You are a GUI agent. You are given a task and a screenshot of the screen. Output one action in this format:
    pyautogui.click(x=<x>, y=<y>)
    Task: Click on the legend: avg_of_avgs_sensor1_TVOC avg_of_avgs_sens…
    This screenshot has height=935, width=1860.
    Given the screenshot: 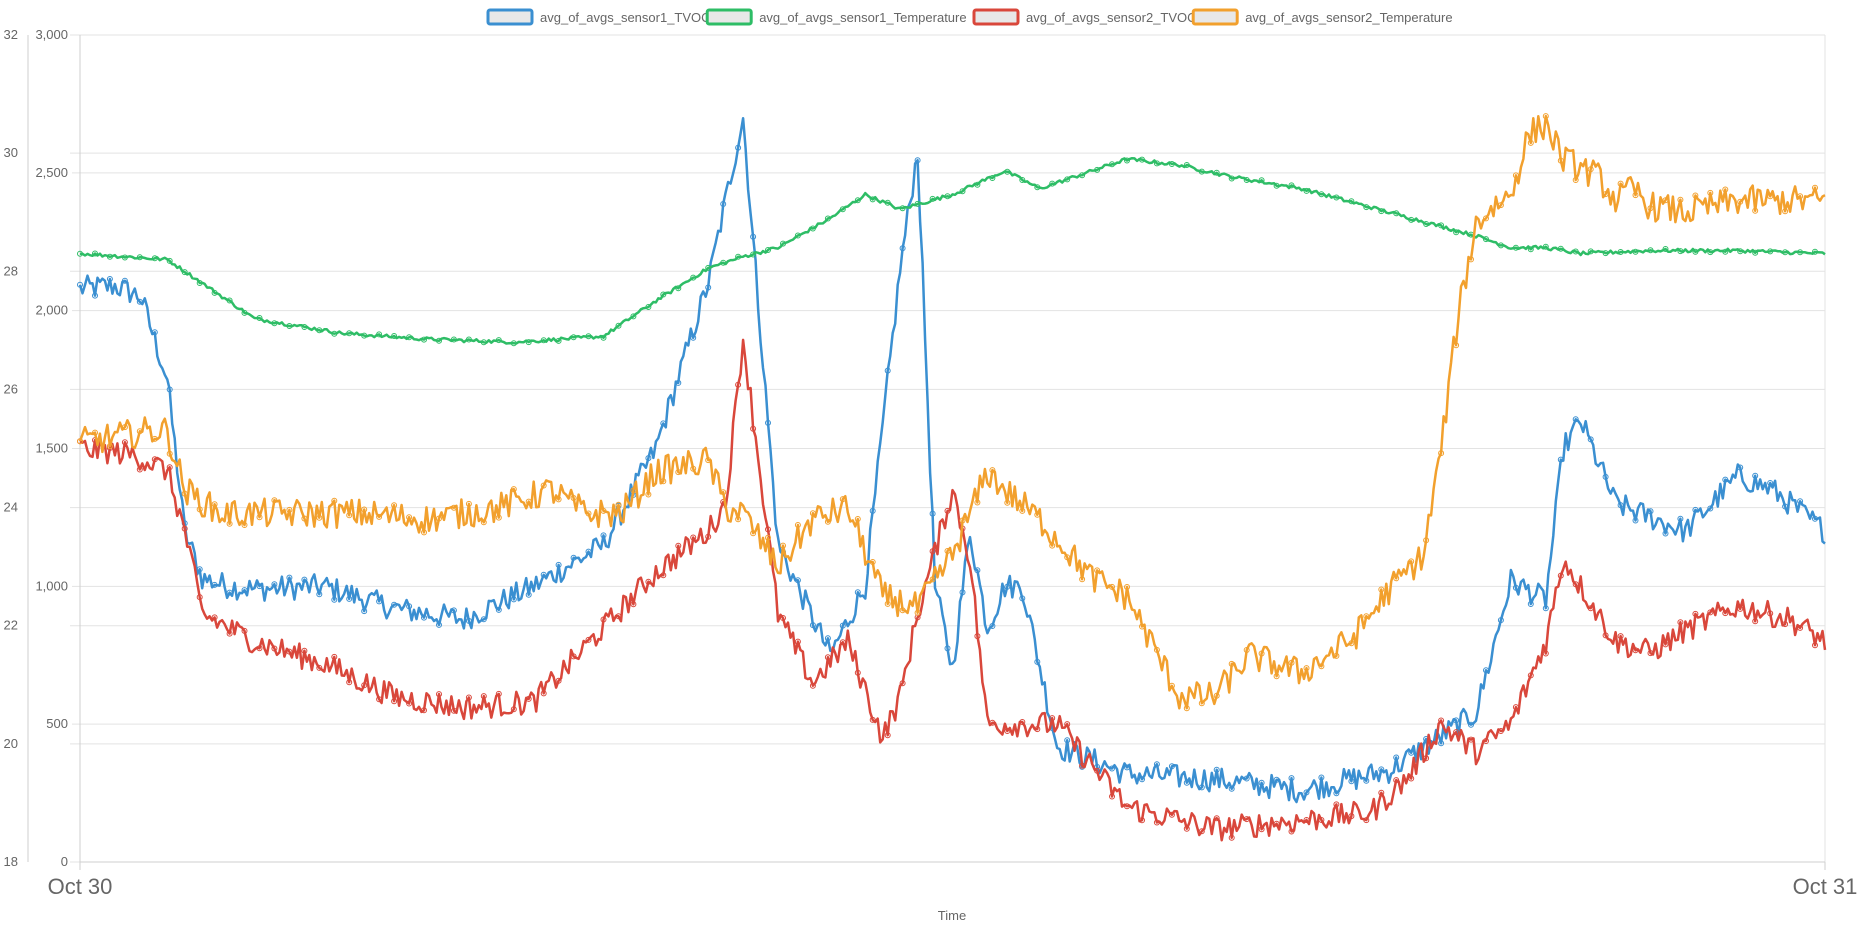 What is the action you would take?
    pyautogui.click(x=969, y=17)
    